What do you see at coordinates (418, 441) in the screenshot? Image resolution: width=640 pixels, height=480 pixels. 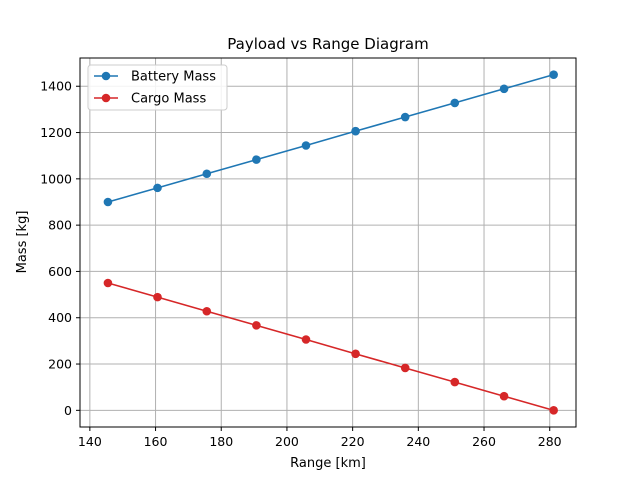 I see `x-tick-label: 240` at bounding box center [418, 441].